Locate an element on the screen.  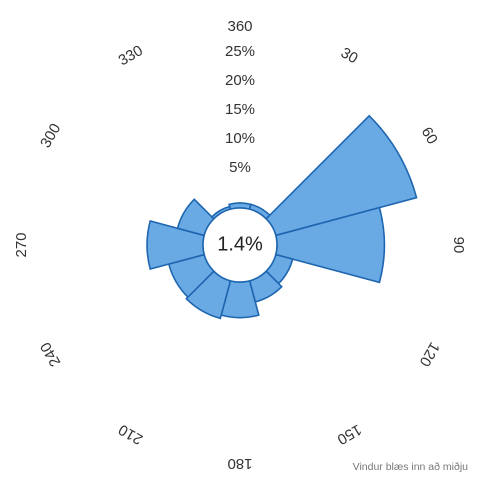
direction-label-210: 210 is located at coordinates (131, 434).